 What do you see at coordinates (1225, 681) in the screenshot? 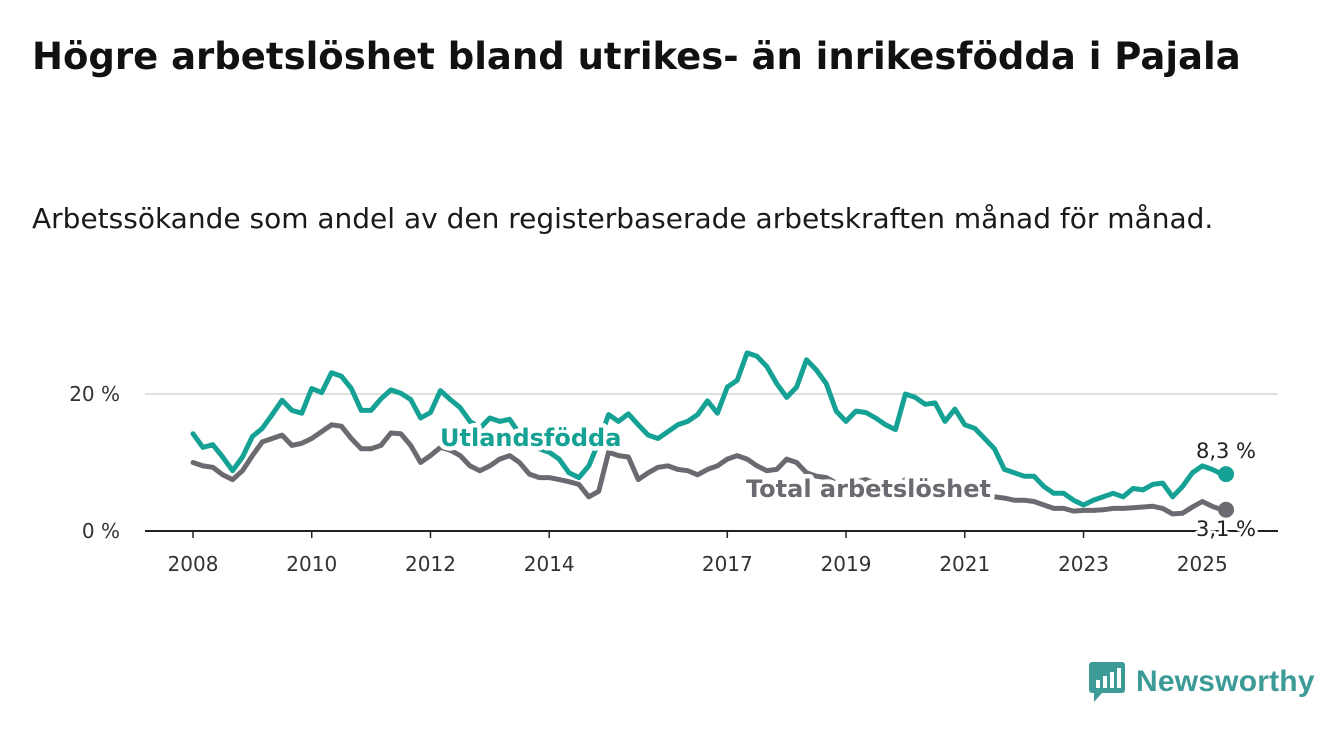
I see `brand-name: Newsworthy` at bounding box center [1225, 681].